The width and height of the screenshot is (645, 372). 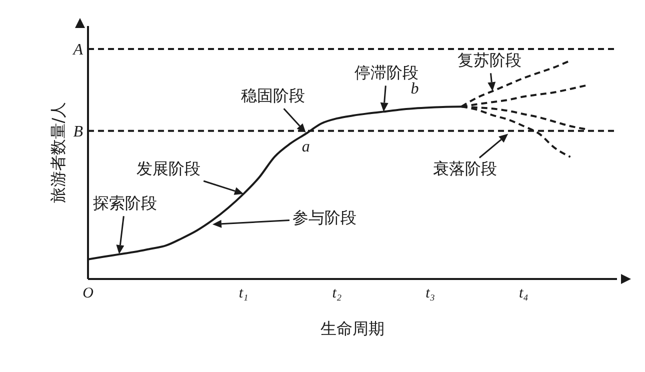 I want to click on y-axis-title: 旅游者数量/人, so click(x=58, y=153).